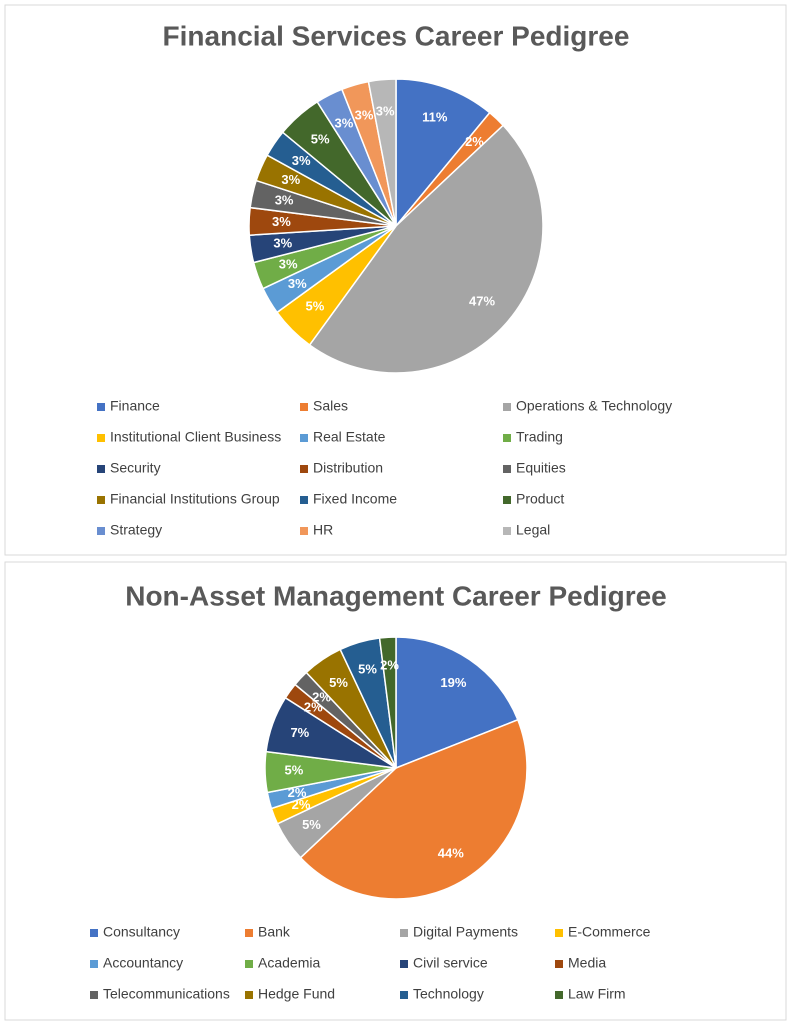 This screenshot has height=1024, width=792. I want to click on data-label: 19%, so click(453, 682).